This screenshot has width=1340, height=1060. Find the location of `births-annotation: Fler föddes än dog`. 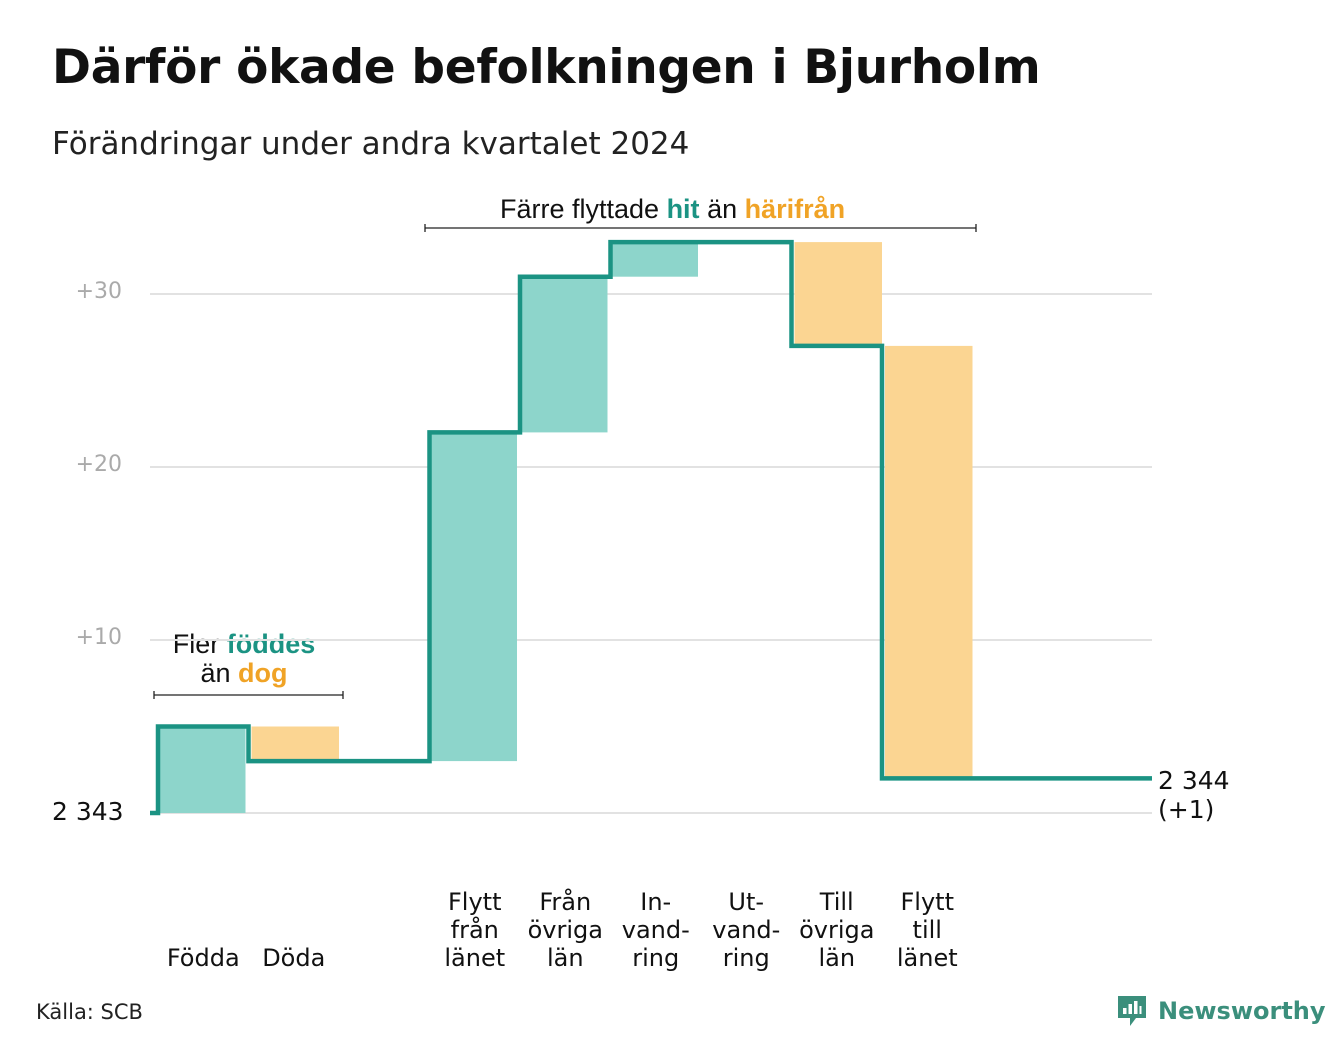

births-annotation: Fler föddes än dog is located at coordinates (244, 659).